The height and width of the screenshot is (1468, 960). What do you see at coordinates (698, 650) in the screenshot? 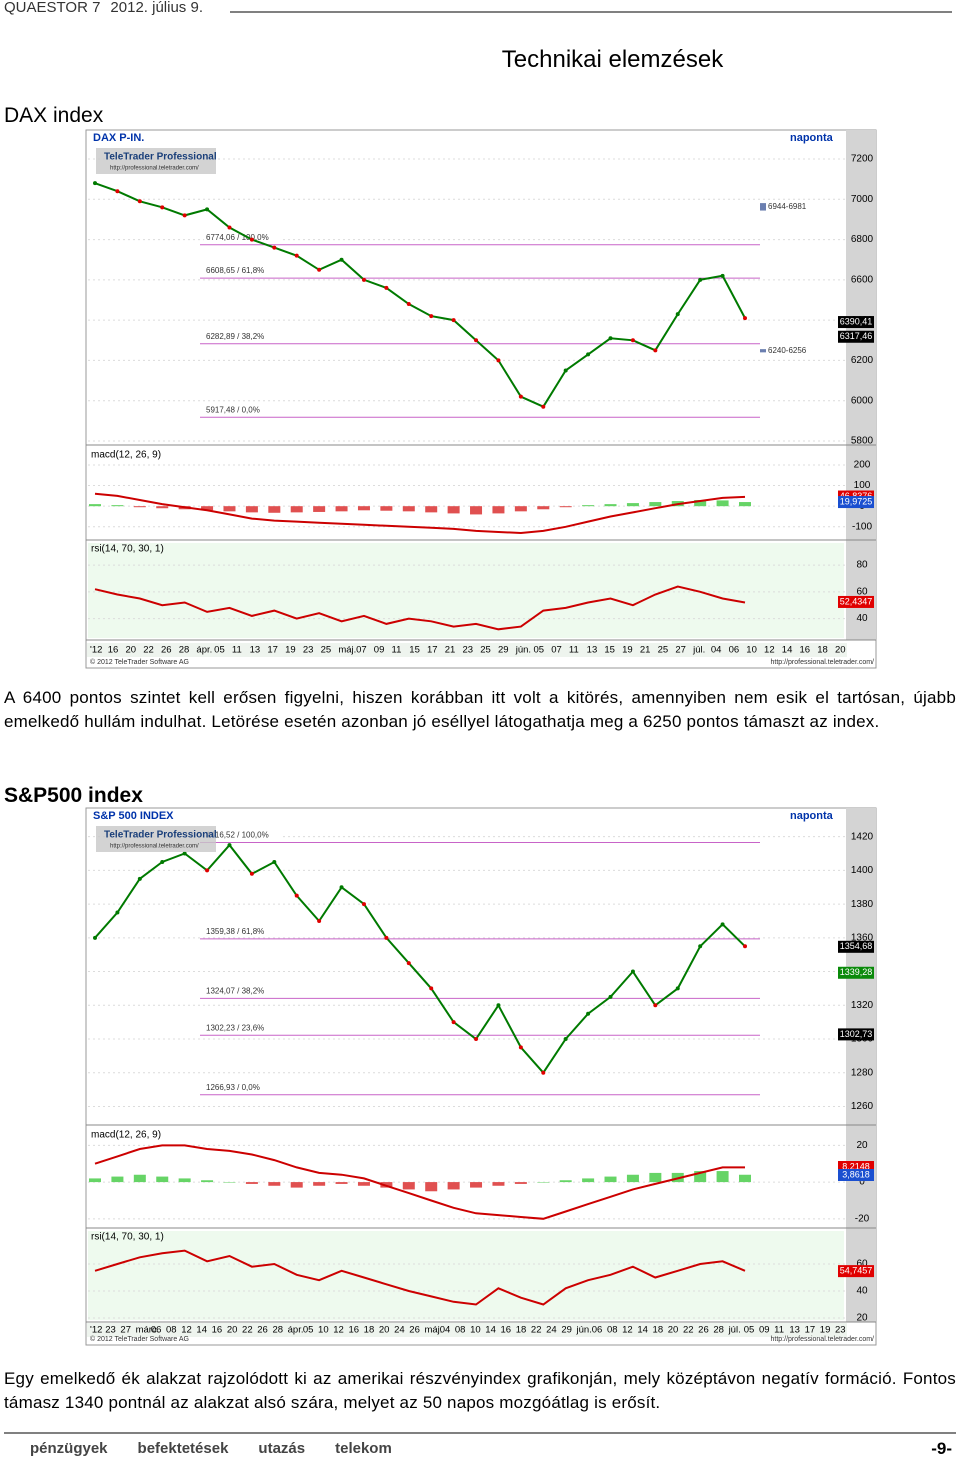
I see `x-tick-label: júl.` at bounding box center [698, 650].